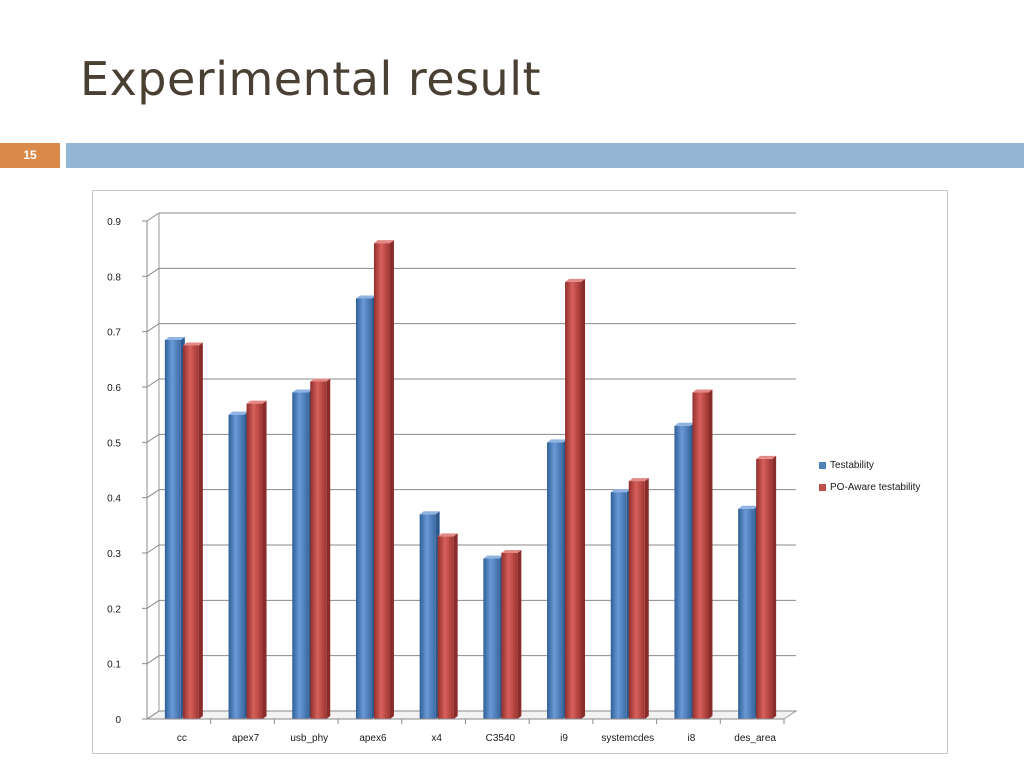 Image resolution: width=1024 pixels, height=768 pixels. I want to click on x-tick-label: C3540, so click(501, 738).